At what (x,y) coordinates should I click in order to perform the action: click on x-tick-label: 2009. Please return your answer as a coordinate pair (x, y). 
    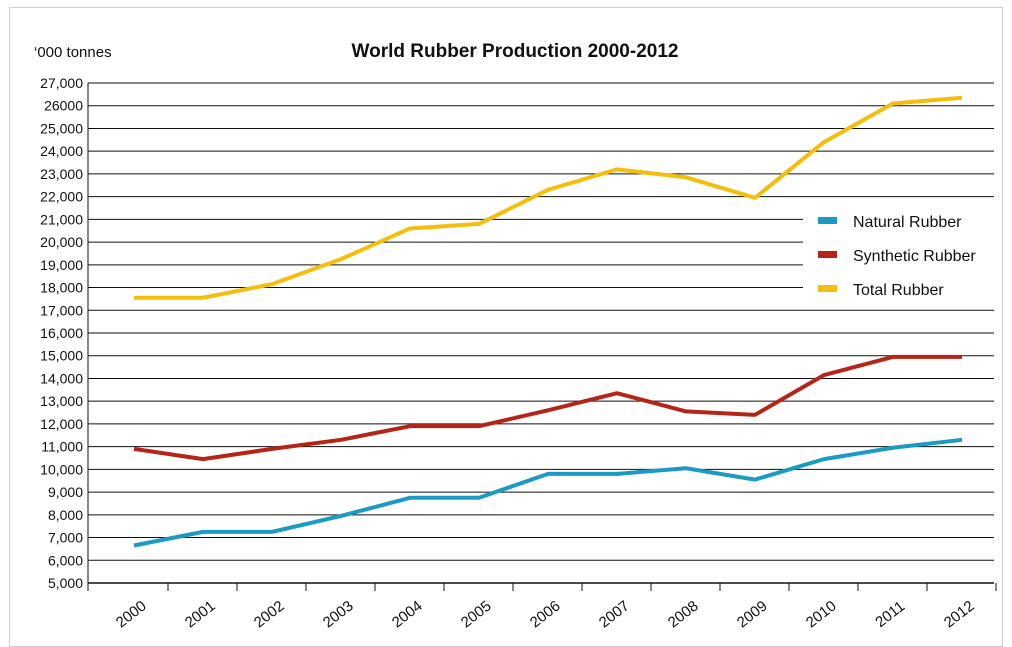
    Looking at the image, I should click on (752, 614).